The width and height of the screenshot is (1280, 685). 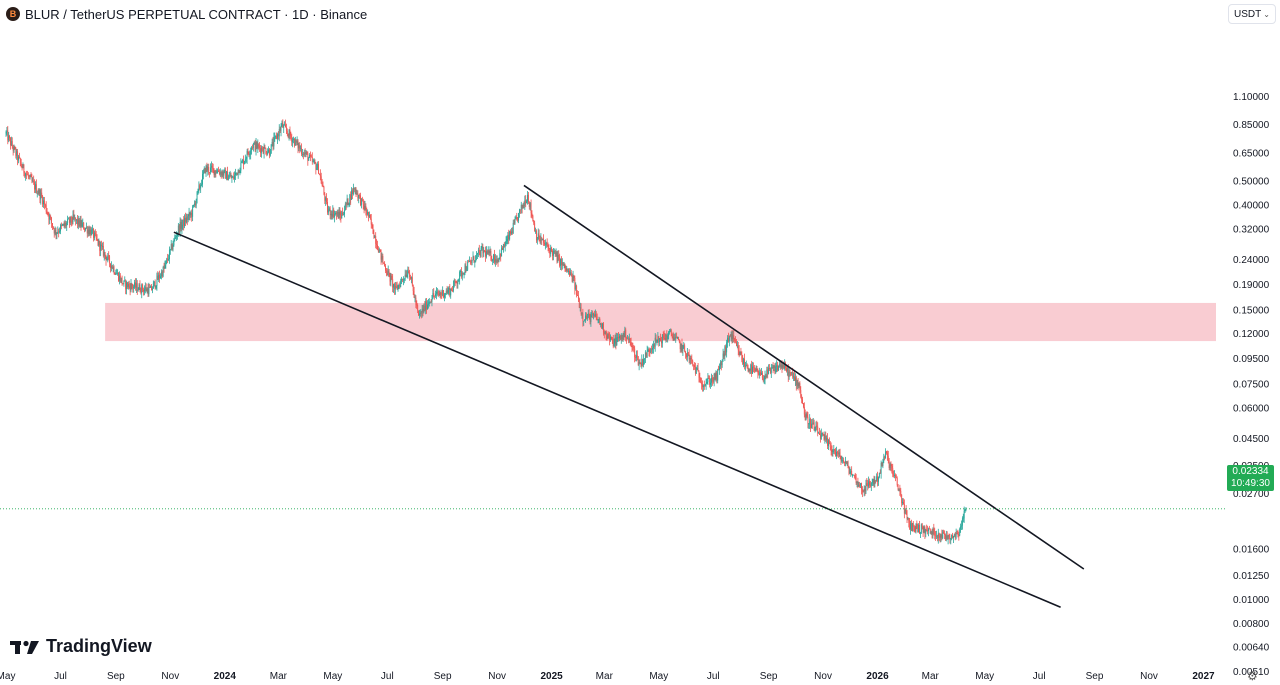 I want to click on time-tick-label: Jul, so click(x=713, y=676).